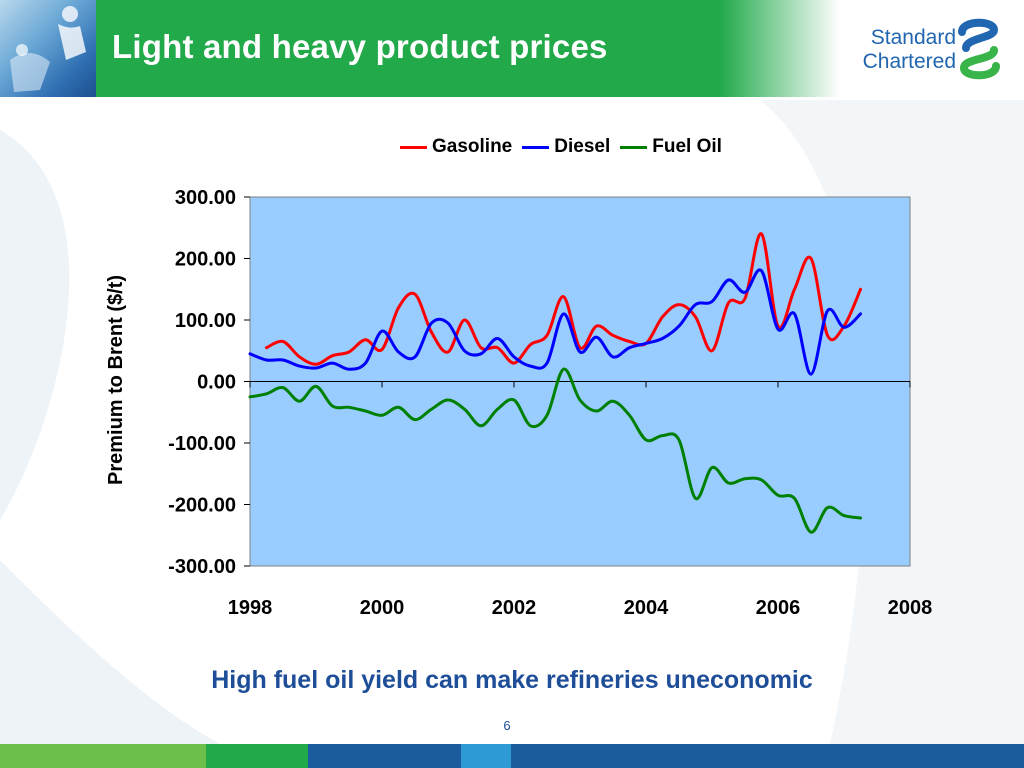  What do you see at coordinates (250, 608) in the screenshot?
I see `x-tick-label-0: 1998` at bounding box center [250, 608].